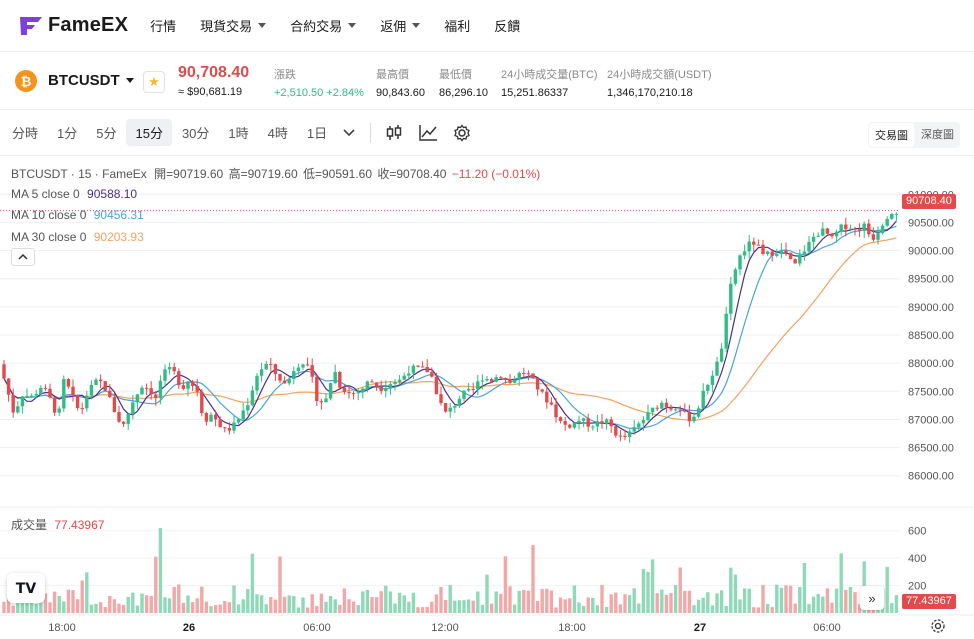 The height and width of the screenshot is (639, 974). Describe the element at coordinates (57, 524) in the screenshot. I see `volume-legend: 成交量 77.43967` at that location.